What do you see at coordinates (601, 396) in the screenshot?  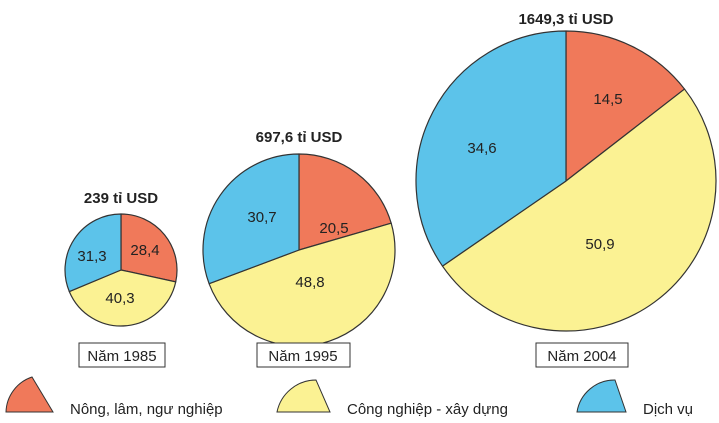 I see `legend-swatch-dich-vu` at bounding box center [601, 396].